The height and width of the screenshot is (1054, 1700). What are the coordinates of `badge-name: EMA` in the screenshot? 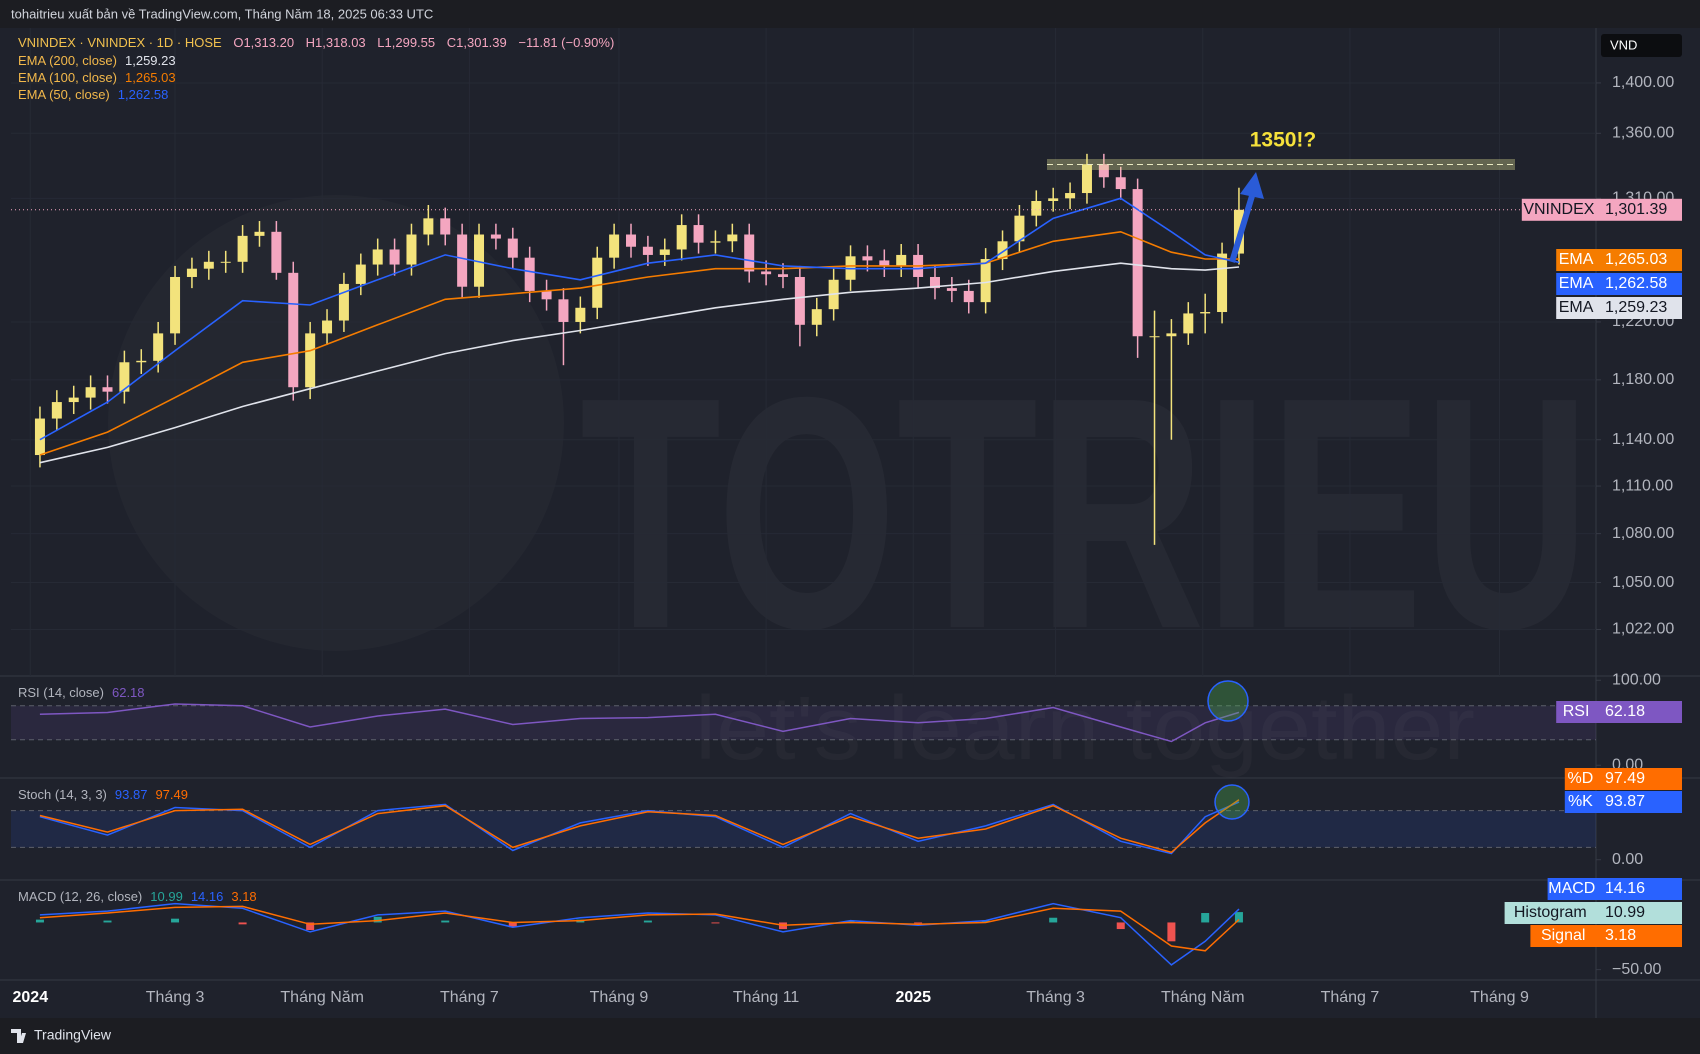 It's located at (1576, 307).